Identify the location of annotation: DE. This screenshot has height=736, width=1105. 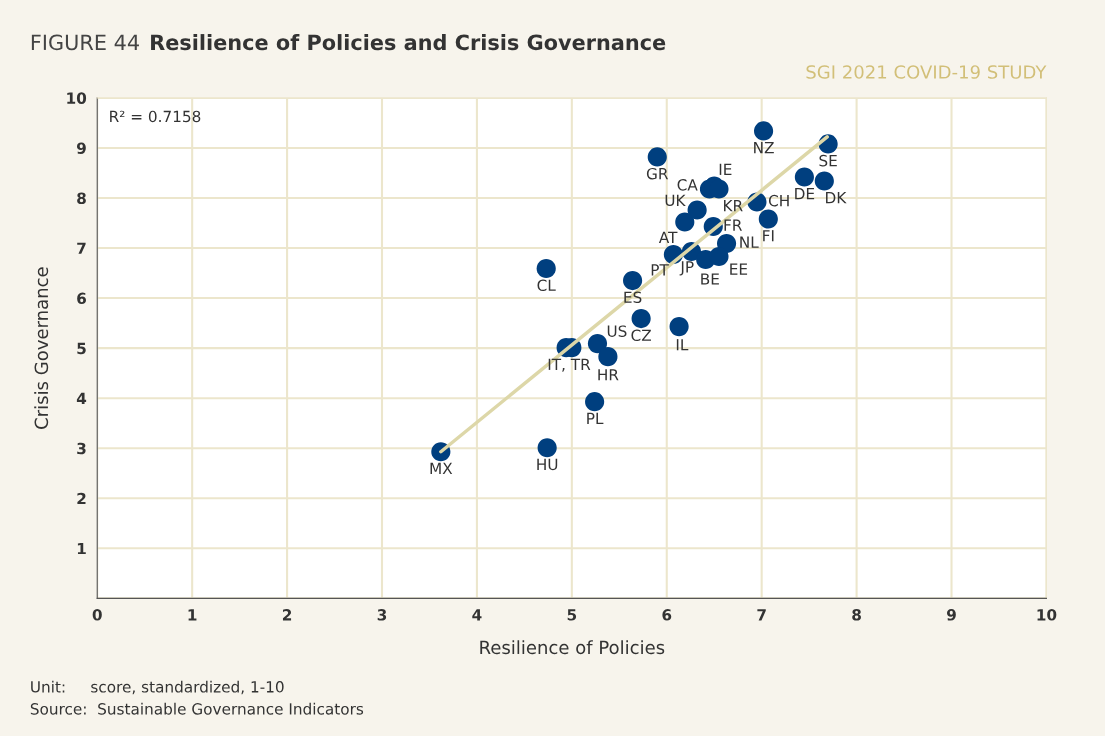
(805, 194).